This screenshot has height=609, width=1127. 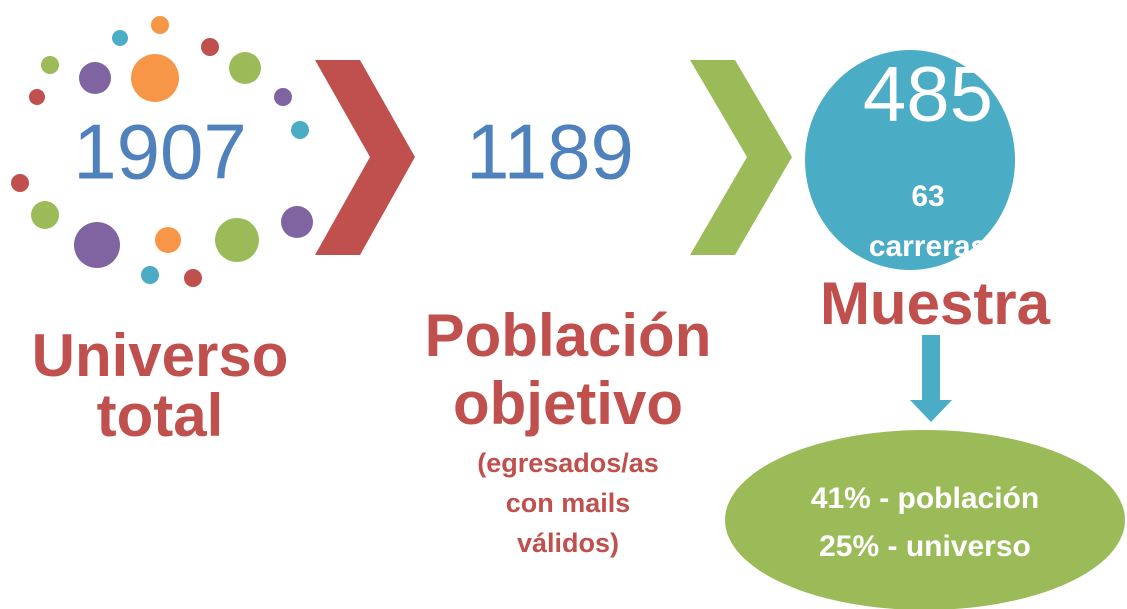 I want to click on sample-careers: 63, so click(x=927, y=196).